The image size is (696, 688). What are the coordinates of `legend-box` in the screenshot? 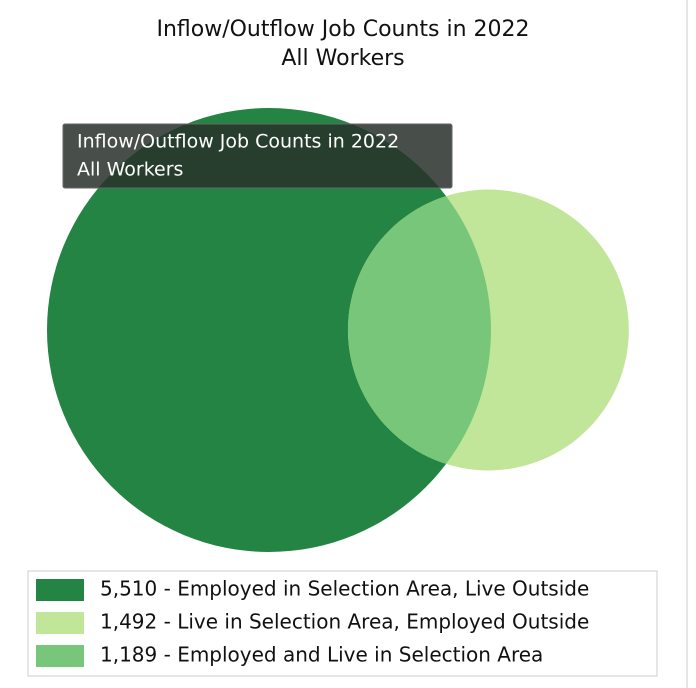 It's located at (342, 623).